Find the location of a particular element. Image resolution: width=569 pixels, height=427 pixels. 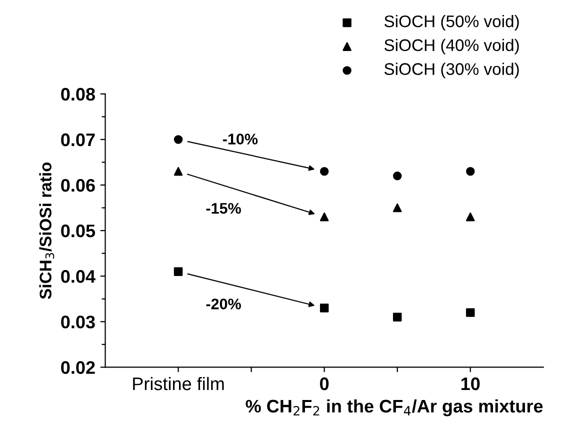

annotation: -10% is located at coordinates (240, 139).